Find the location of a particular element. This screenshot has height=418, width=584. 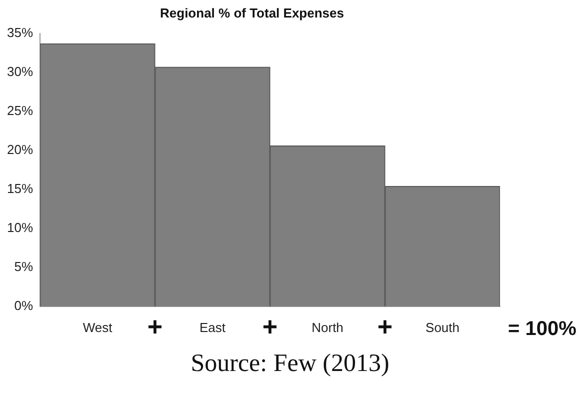

text: = 100% is located at coordinates (542, 329).